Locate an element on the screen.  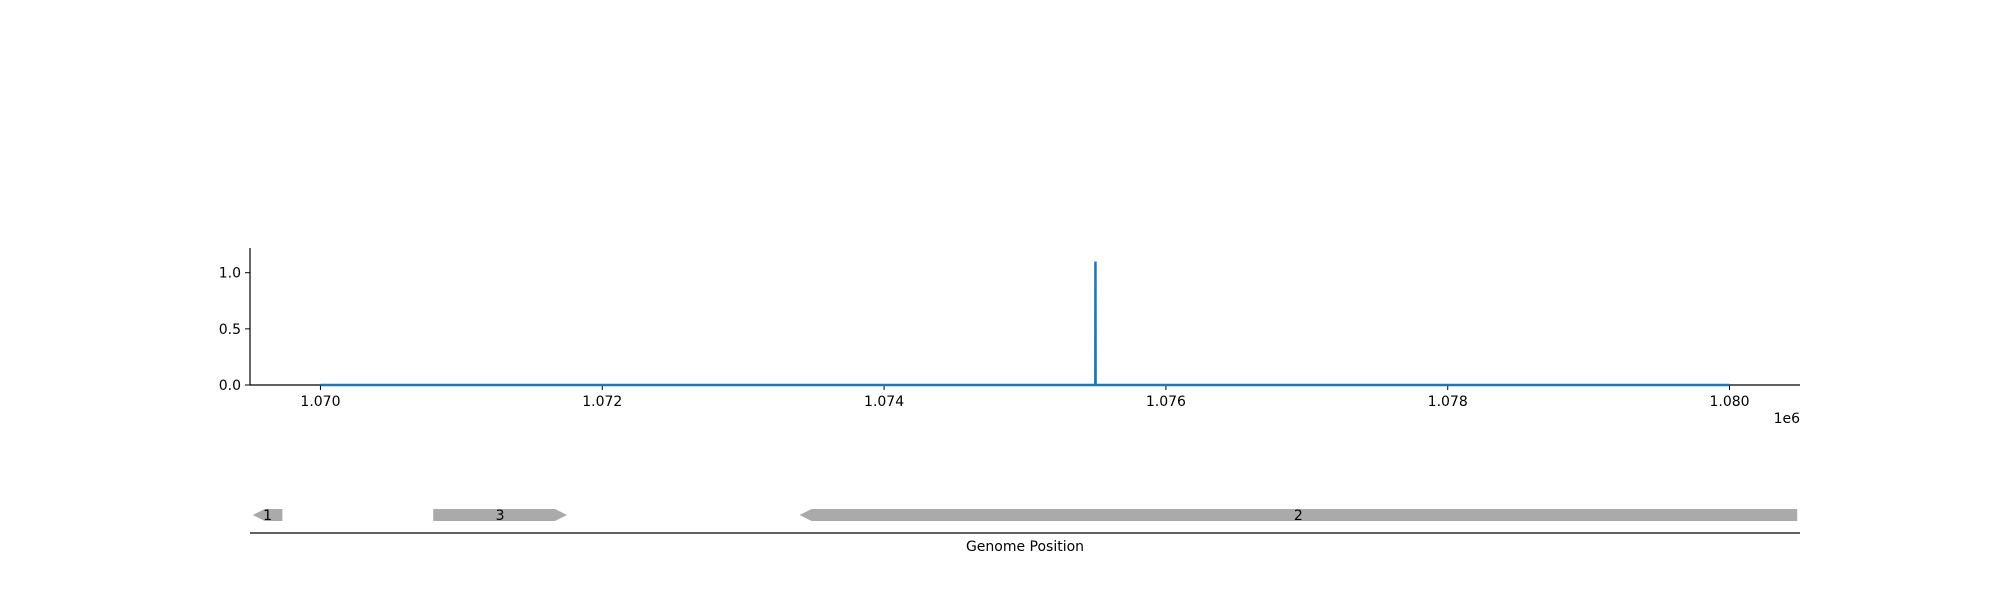
x-tick-label: 1.072 is located at coordinates (602, 402).